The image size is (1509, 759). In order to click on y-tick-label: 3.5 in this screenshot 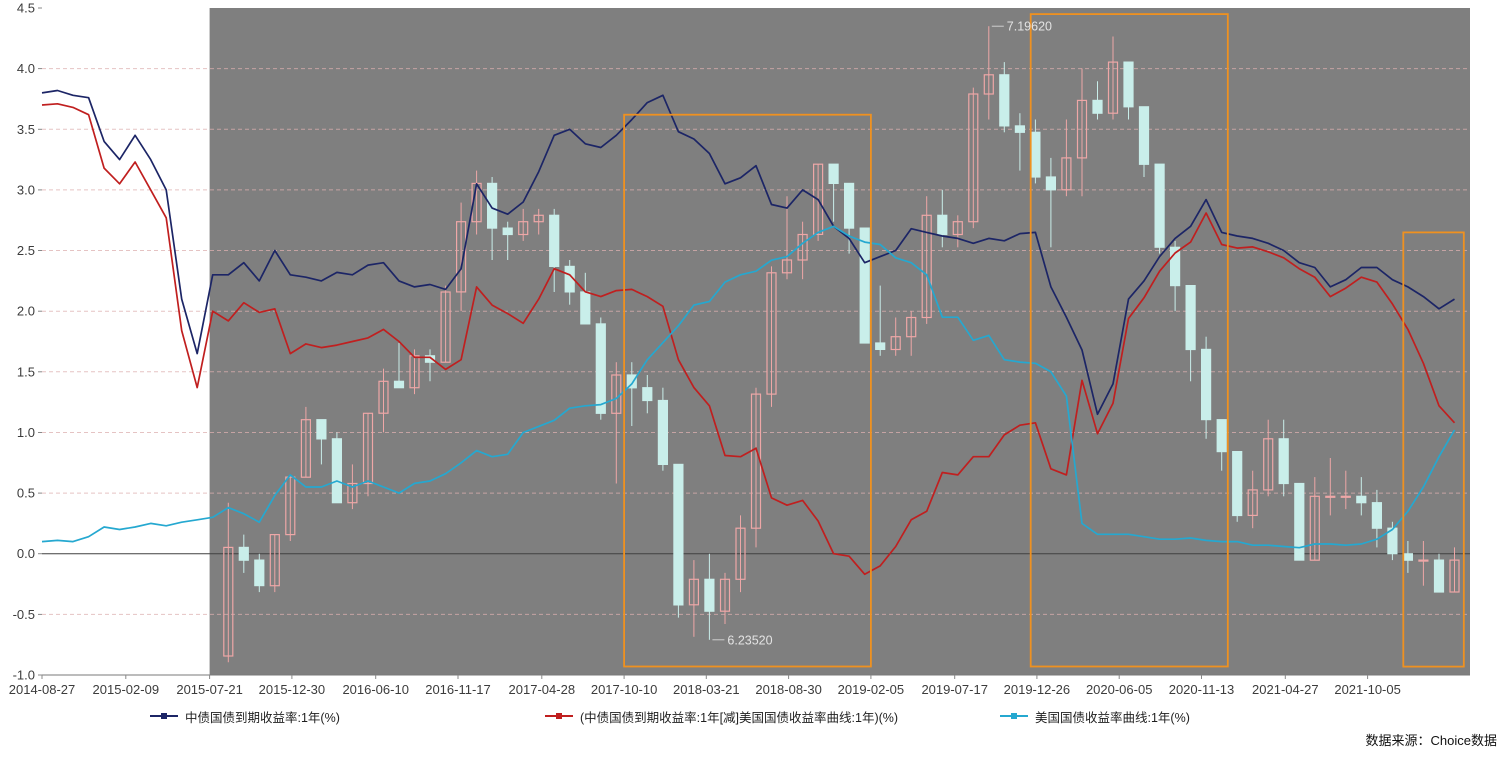, I will do `click(26, 129)`.